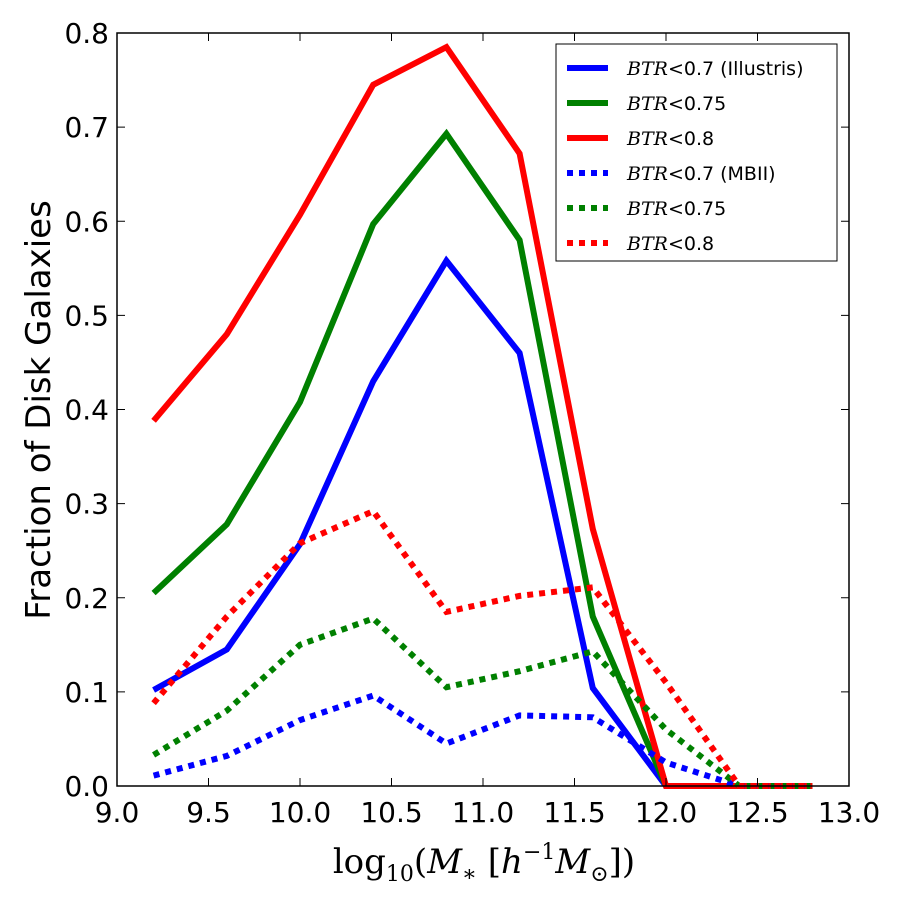 This screenshot has height=901, width=901. What do you see at coordinates (86, 410) in the screenshot?
I see `y-tick-label: 0.4` at bounding box center [86, 410].